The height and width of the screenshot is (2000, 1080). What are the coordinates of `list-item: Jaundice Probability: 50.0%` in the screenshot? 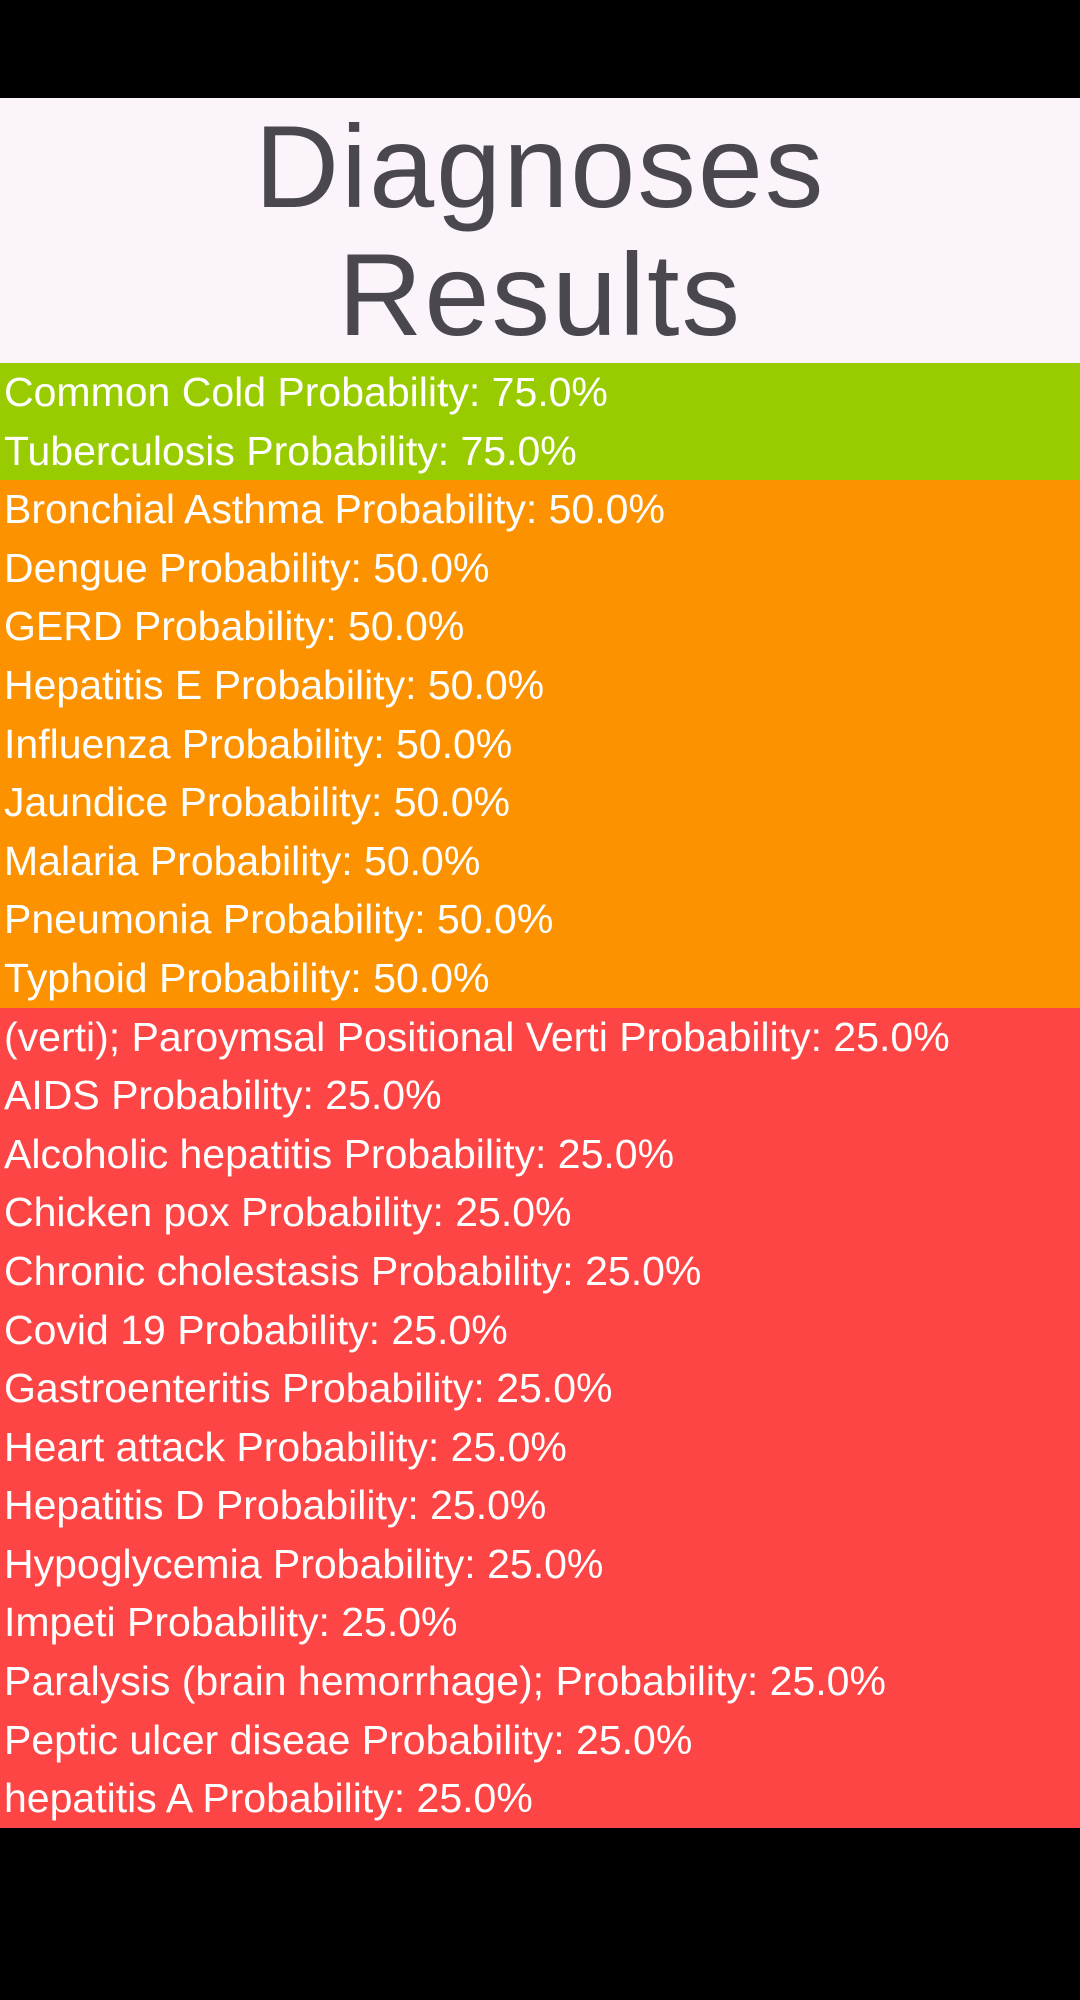 It's located at (540, 802).